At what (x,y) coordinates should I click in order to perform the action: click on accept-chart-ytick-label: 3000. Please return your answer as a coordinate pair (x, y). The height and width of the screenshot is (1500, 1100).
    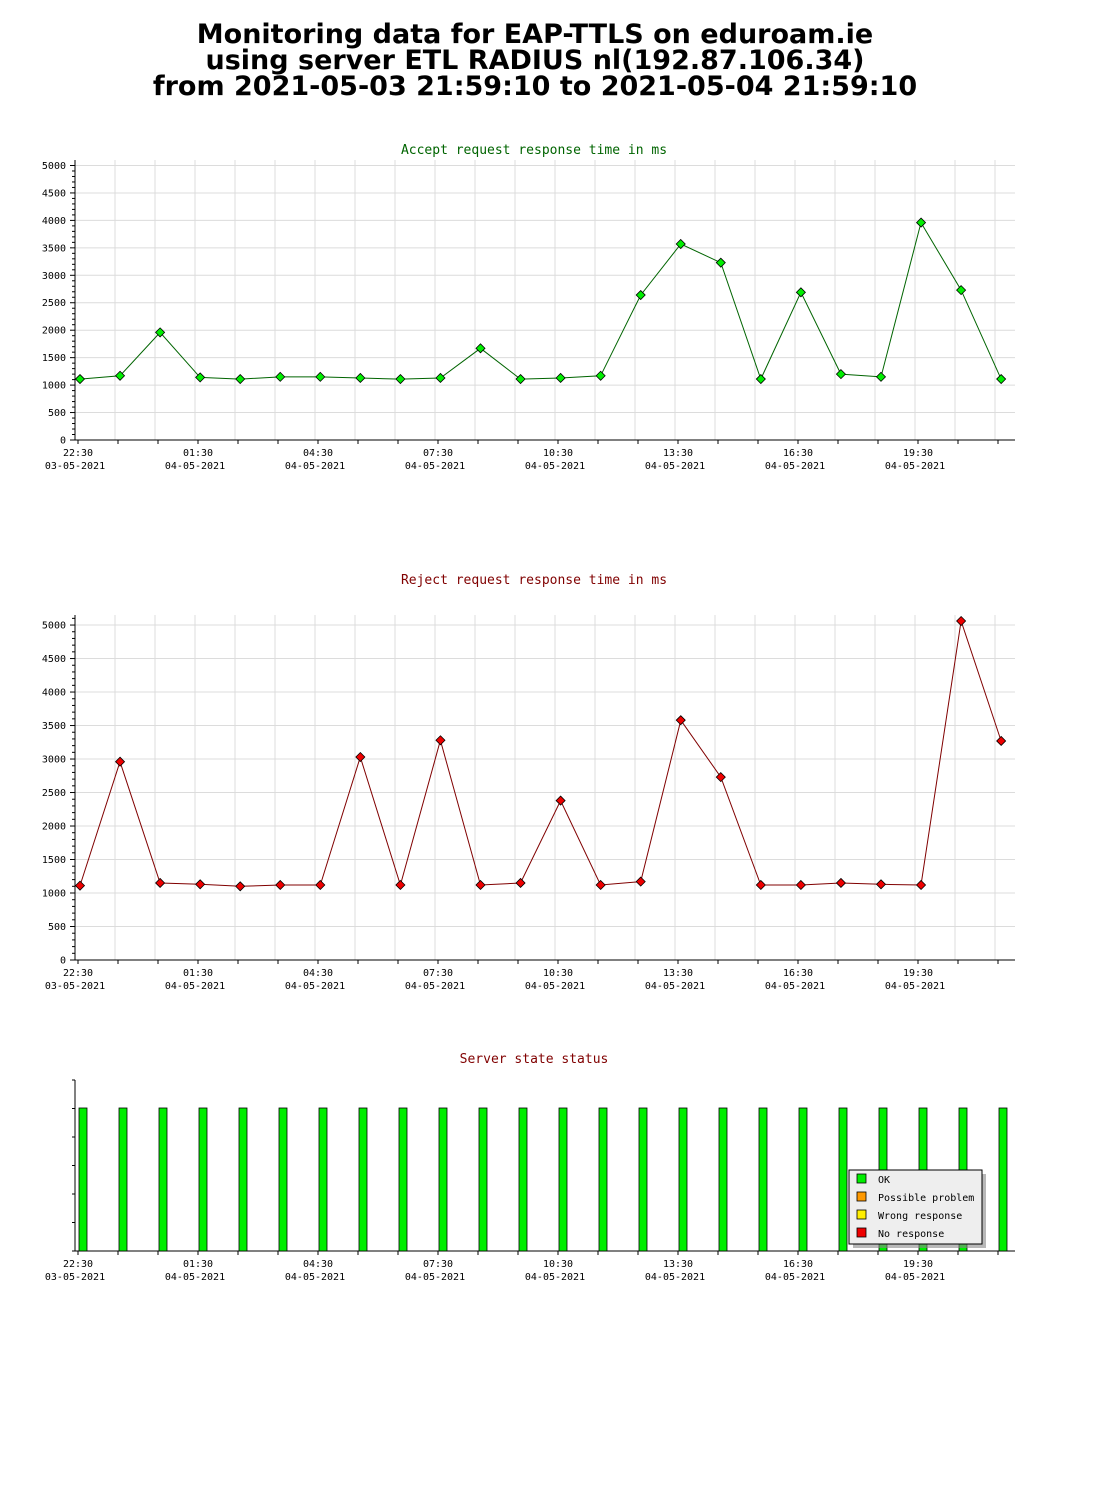
    Looking at the image, I should click on (54, 276).